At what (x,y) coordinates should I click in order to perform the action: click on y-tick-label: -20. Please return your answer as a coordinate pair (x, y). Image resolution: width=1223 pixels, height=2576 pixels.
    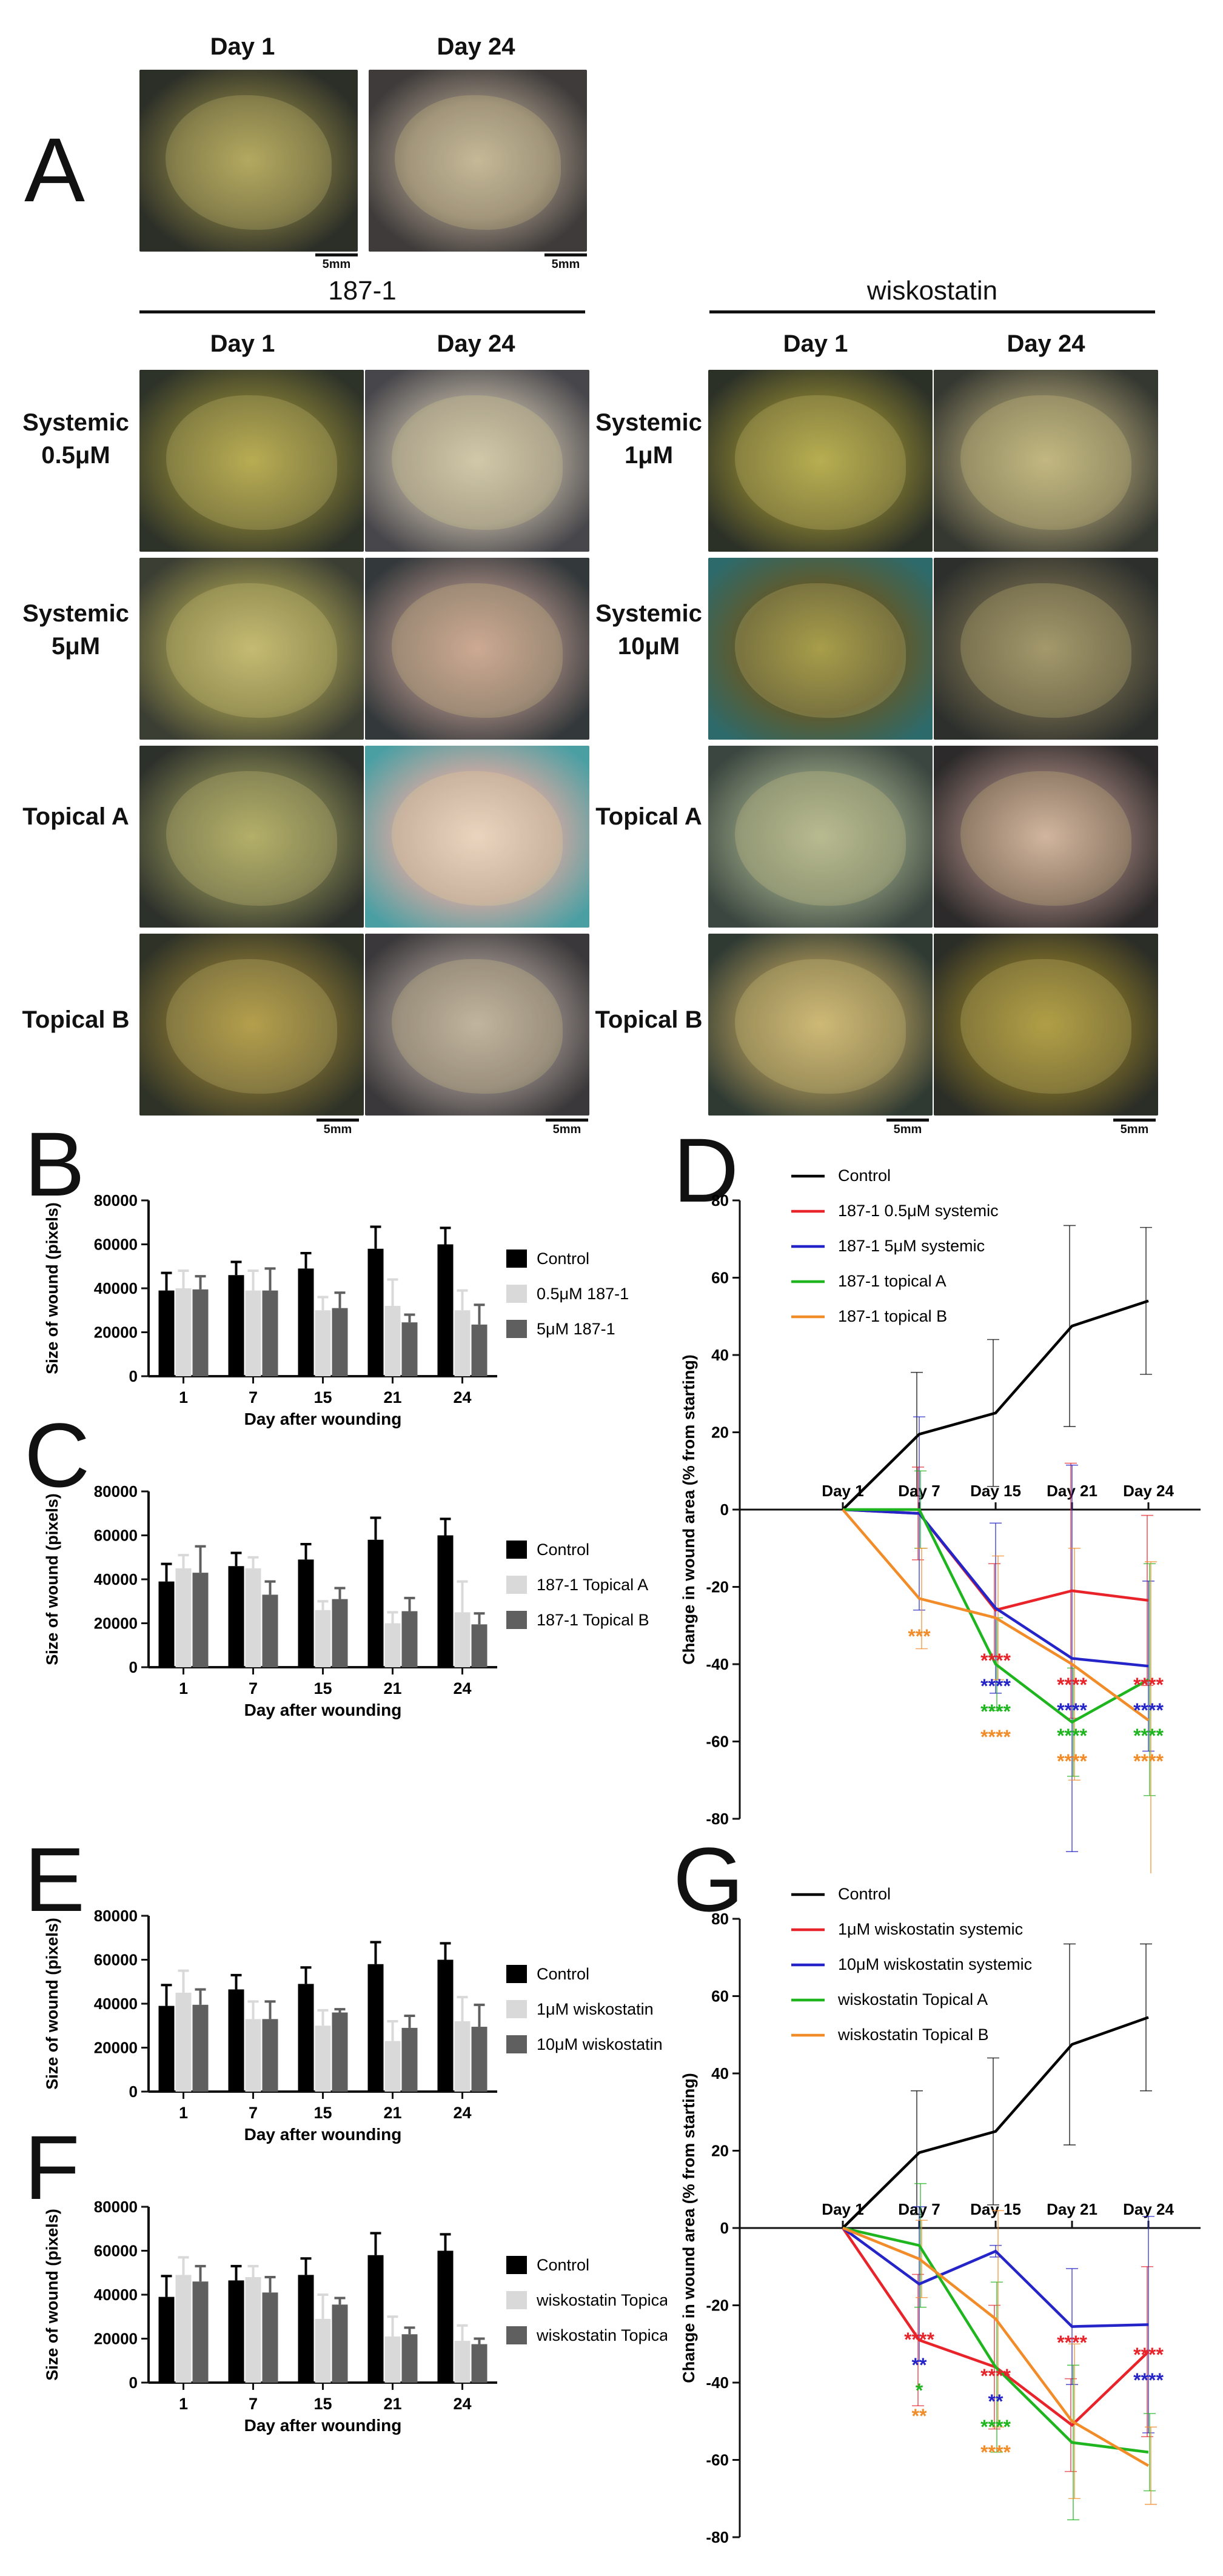
    Looking at the image, I should click on (717, 1587).